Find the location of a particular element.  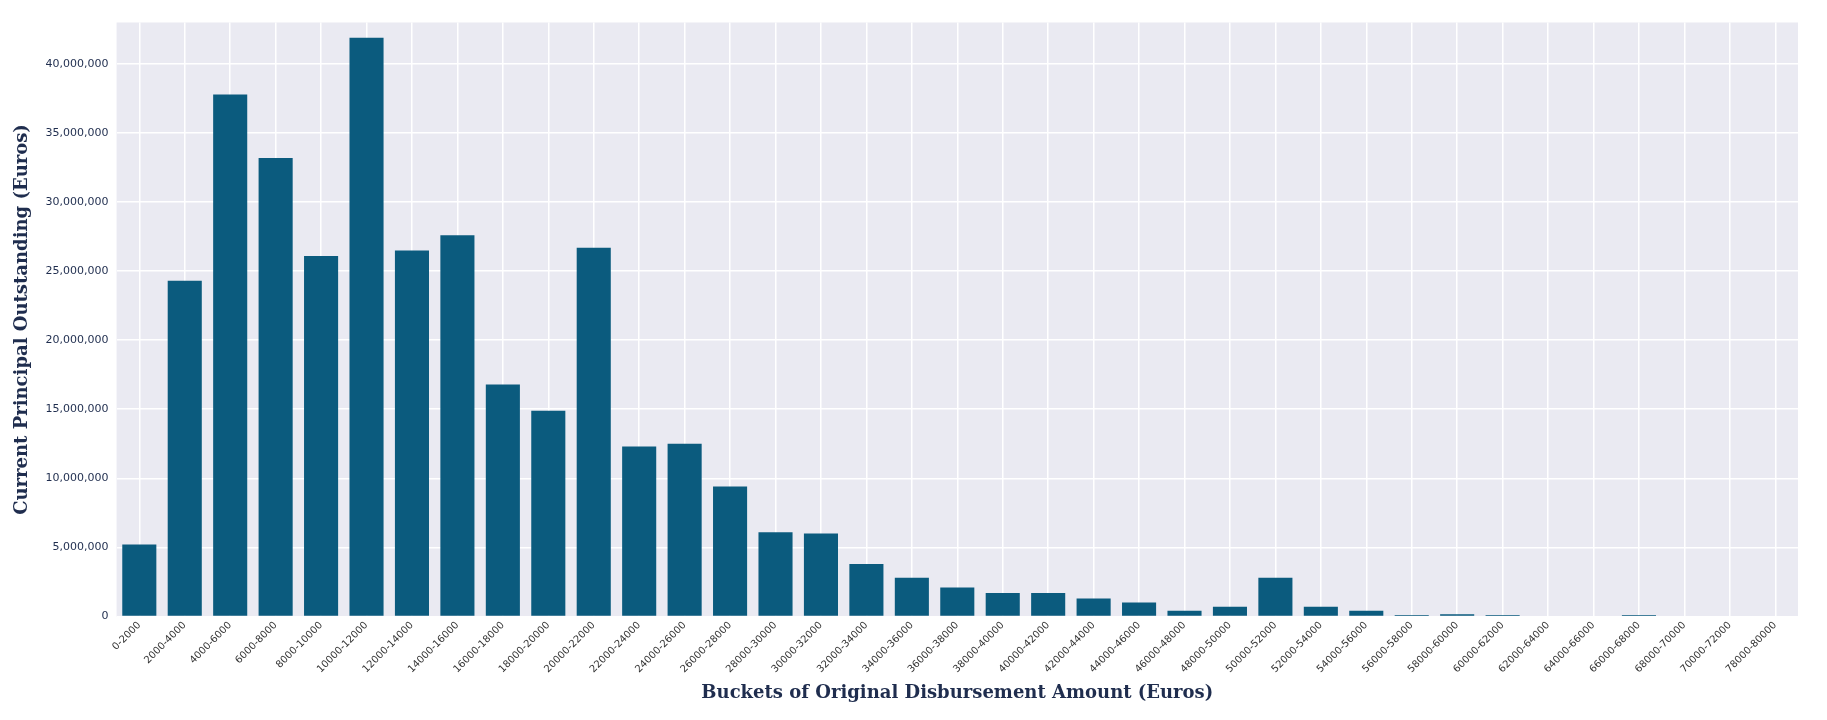

x-axis-title: Buckets of Original Disbursement Amount (Euros) is located at coordinates (957, 691).